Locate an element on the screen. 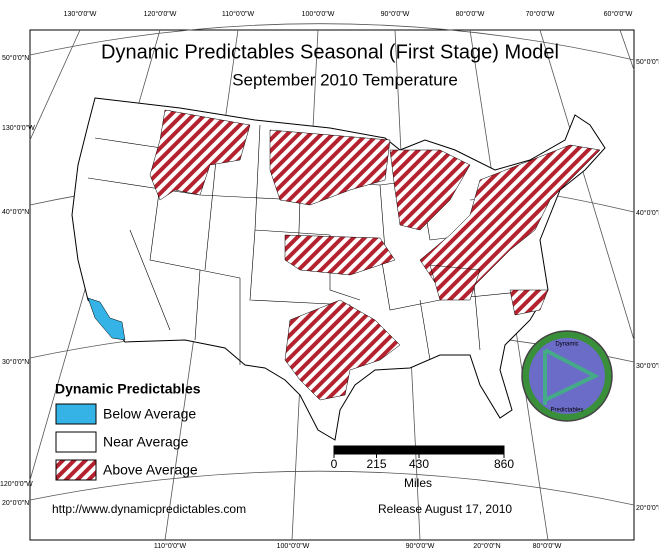 The width and height of the screenshot is (659, 558). below-average-area is located at coordinates (106, 319).